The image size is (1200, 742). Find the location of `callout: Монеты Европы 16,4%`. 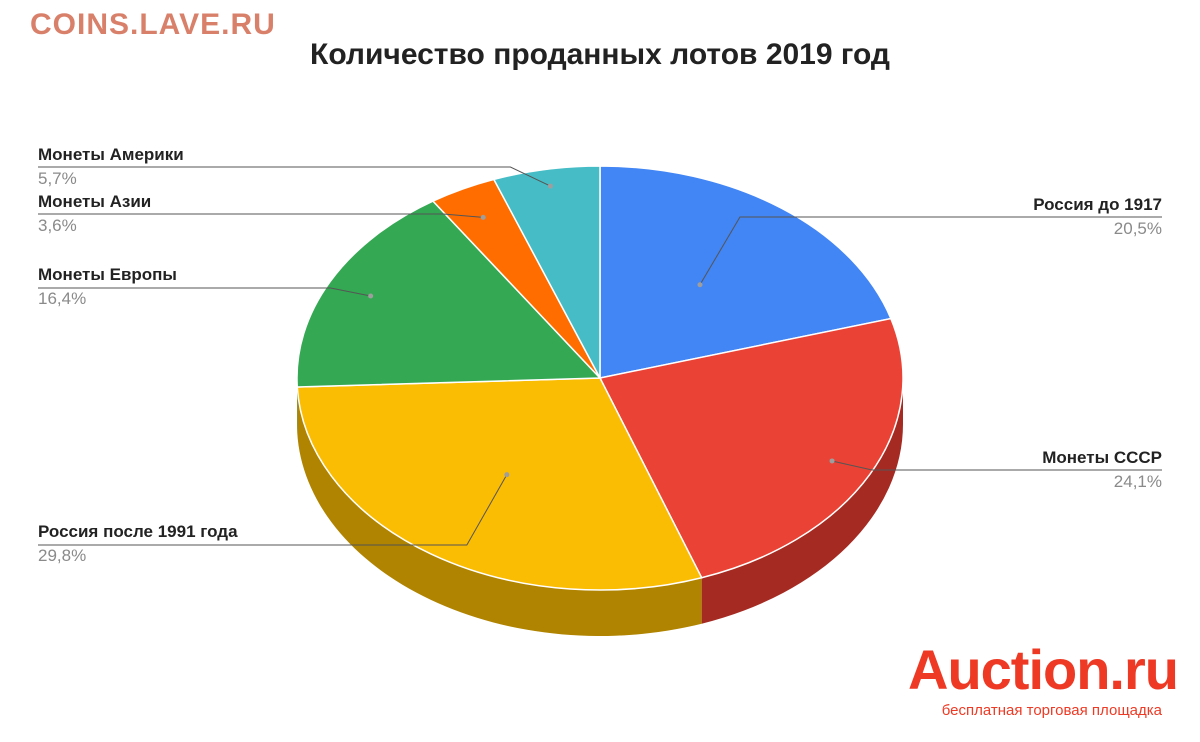

callout: Монеты Европы 16,4% is located at coordinates (206, 286).